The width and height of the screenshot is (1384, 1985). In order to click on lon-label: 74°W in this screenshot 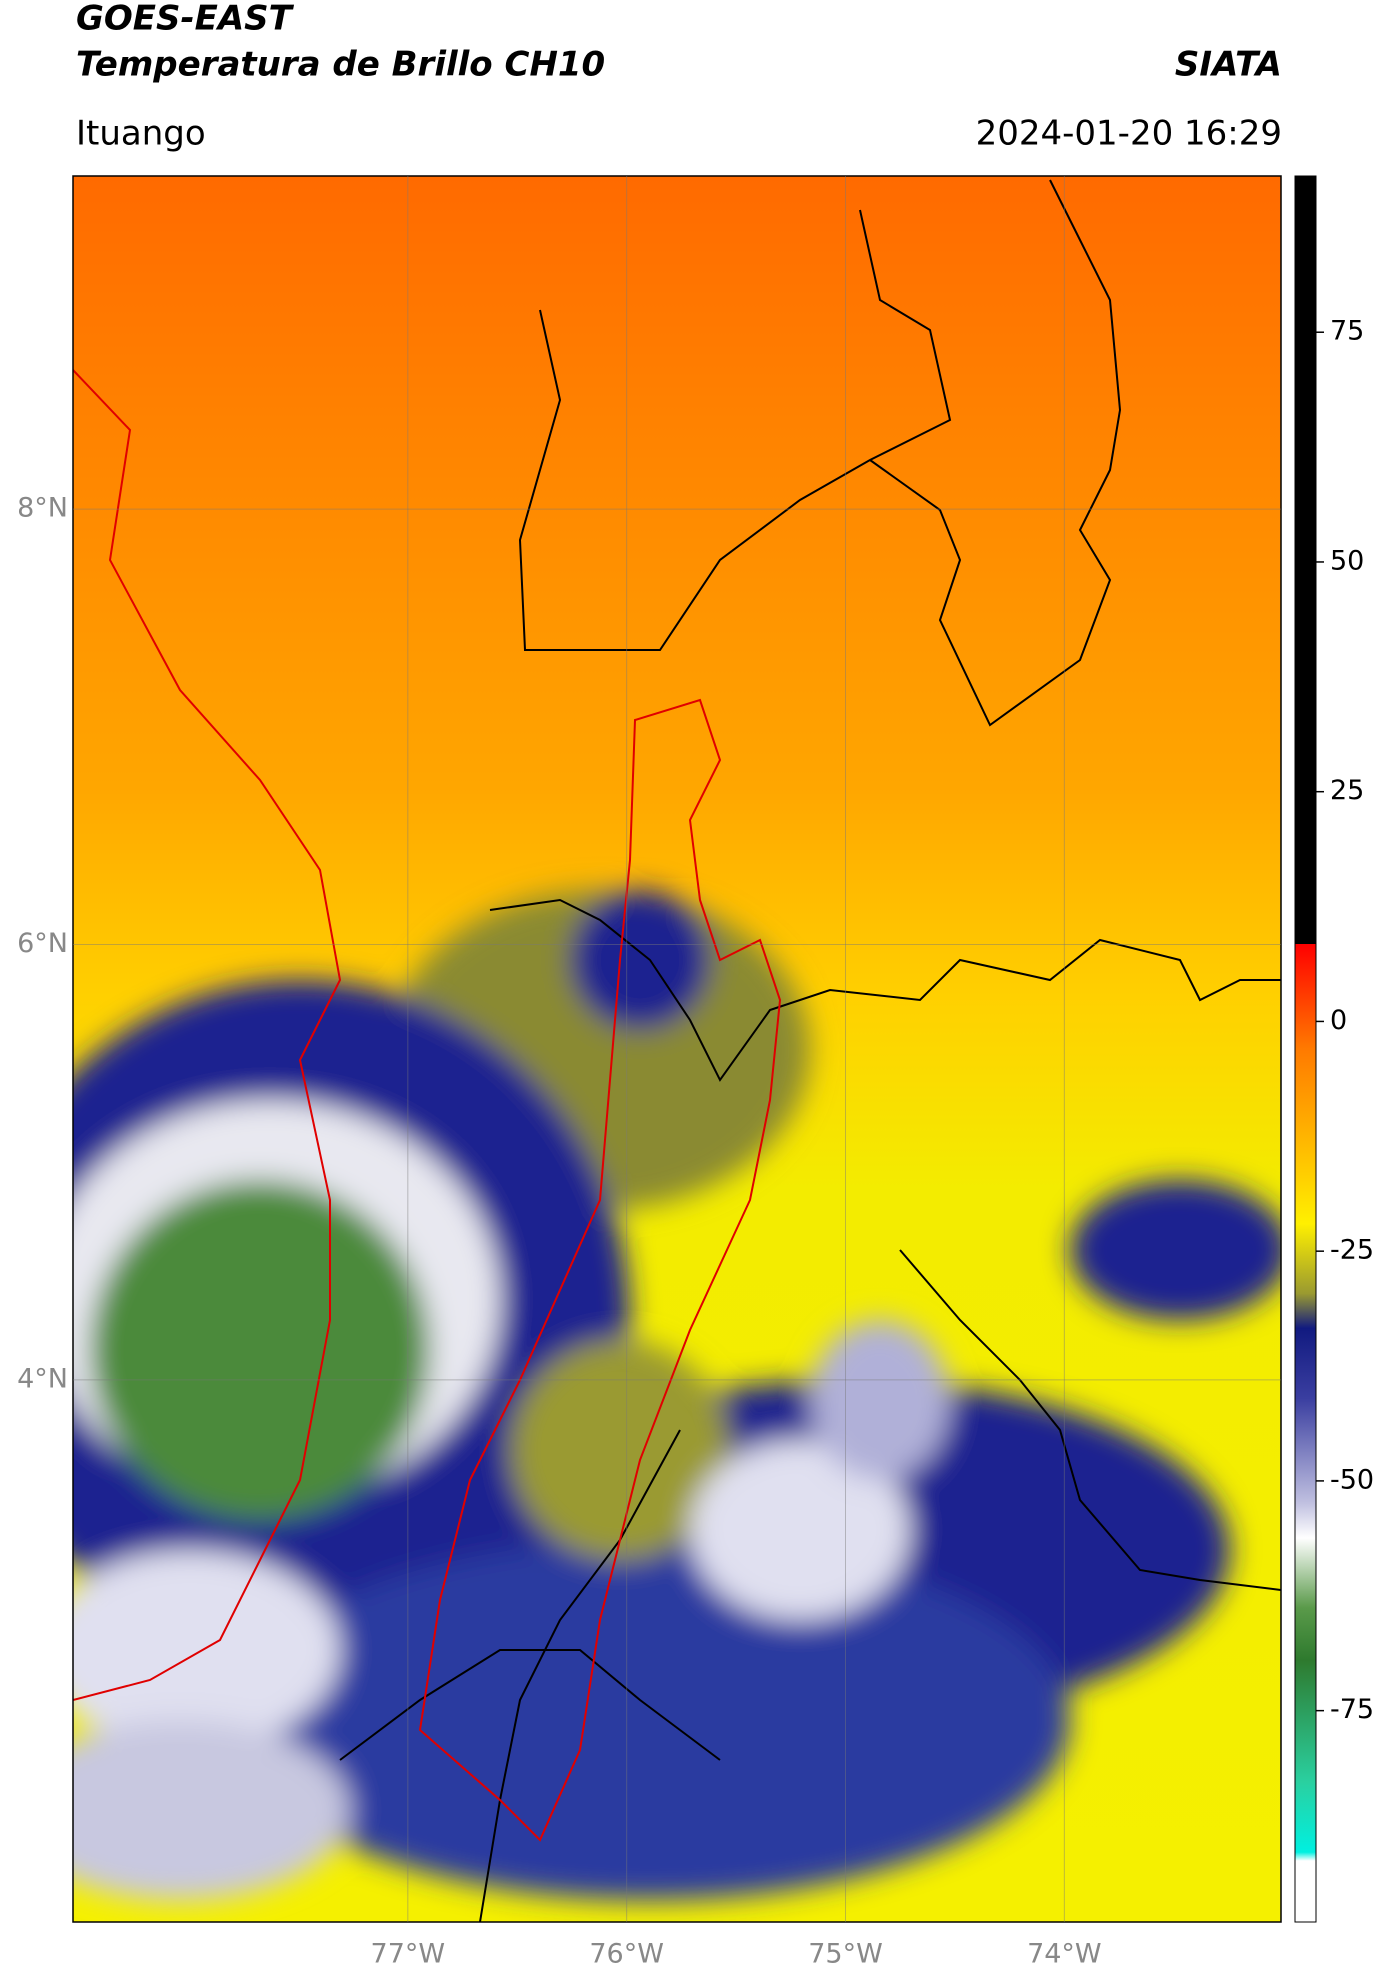, I will do `click(1064, 1954)`.